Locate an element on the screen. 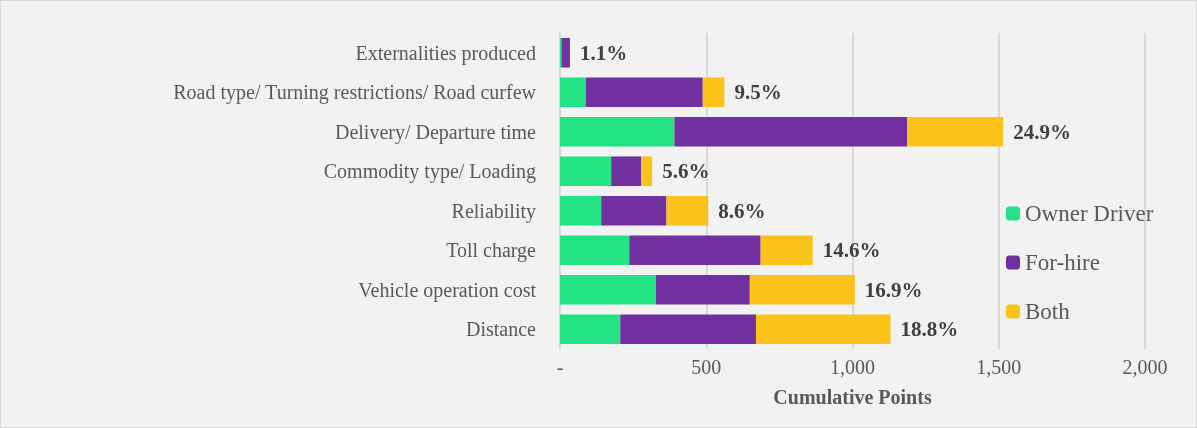  x-tick-label: 1,000 is located at coordinates (852, 367).